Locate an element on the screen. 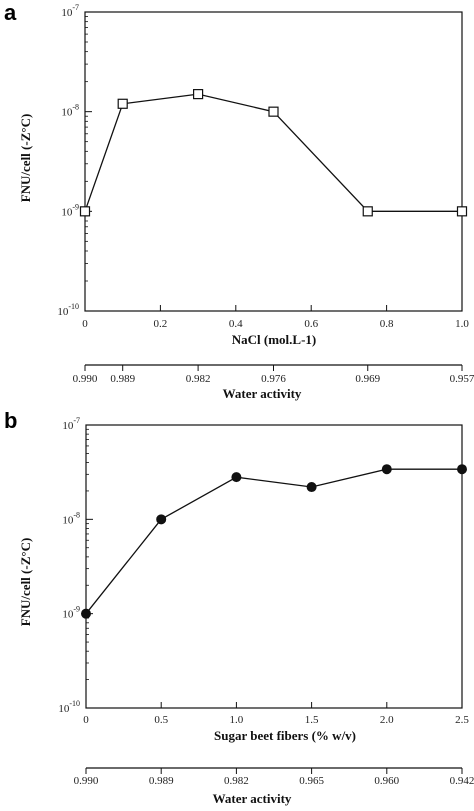 Image resolution: width=474 pixels, height=811 pixels. x-tick-label: 0.2 is located at coordinates (161, 324).